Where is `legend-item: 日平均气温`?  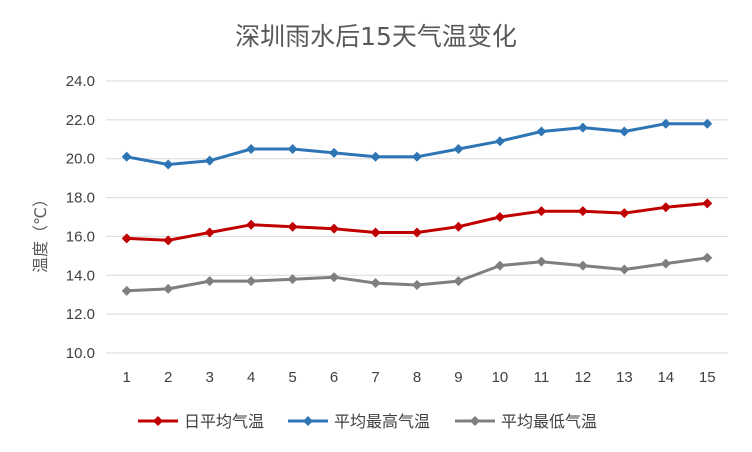 legend-item: 日平均气温 is located at coordinates (201, 421).